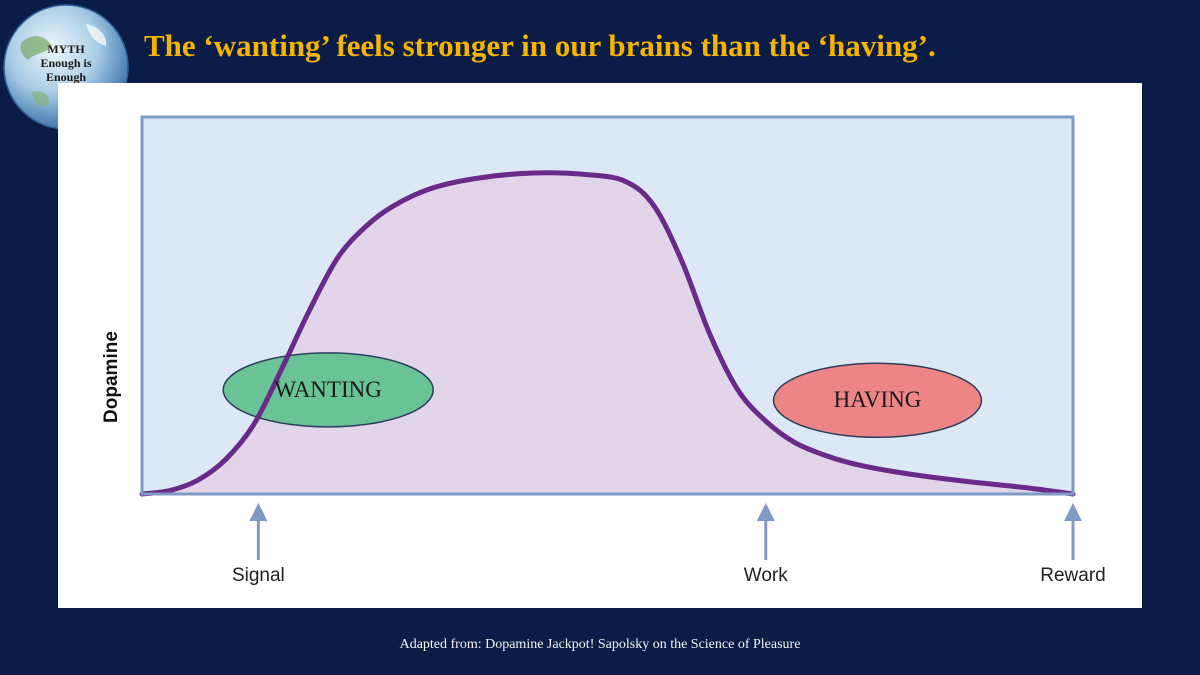 The width and height of the screenshot is (1200, 675). Describe the element at coordinates (258, 512) in the screenshot. I see `signal-arrow-head` at that location.